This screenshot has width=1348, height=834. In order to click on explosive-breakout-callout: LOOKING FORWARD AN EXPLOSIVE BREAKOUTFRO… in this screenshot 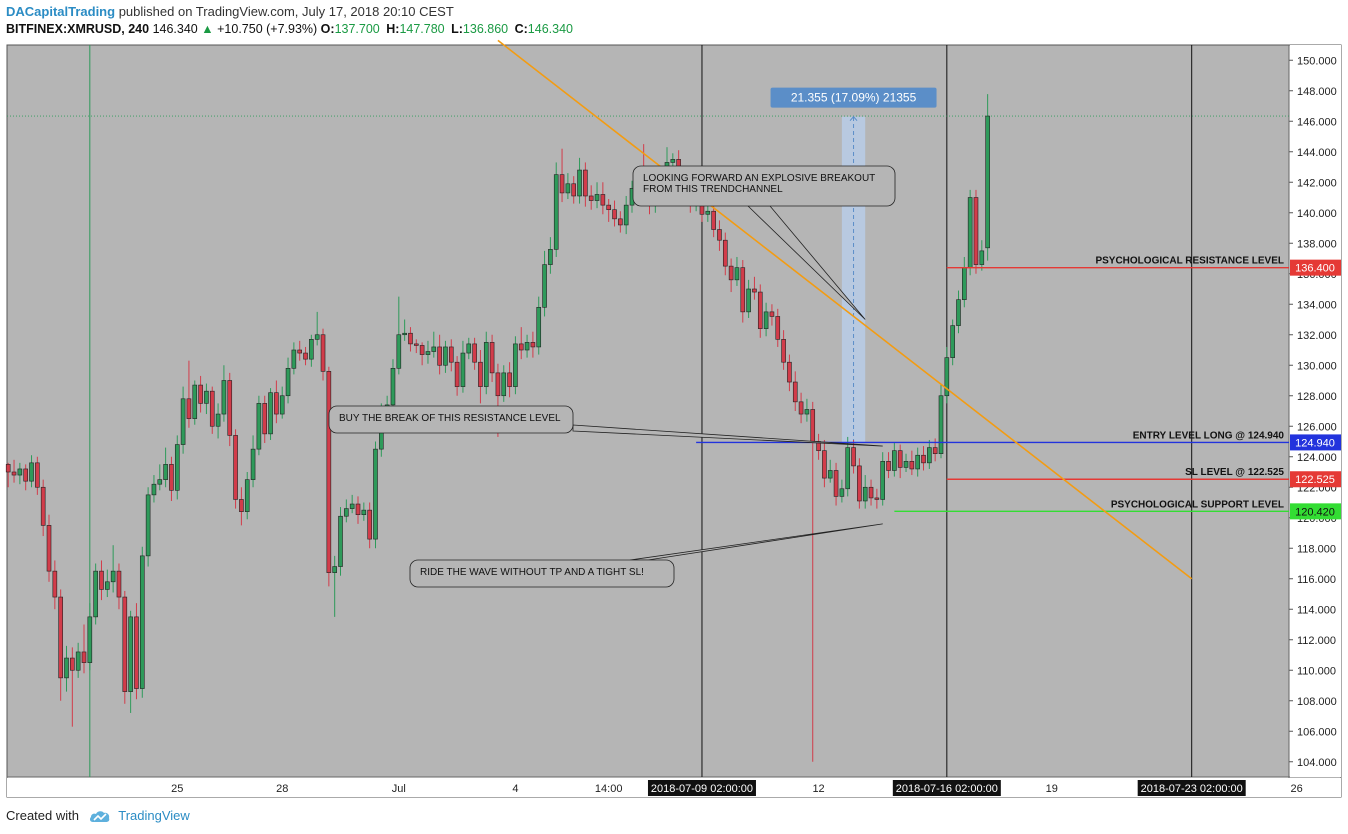, I will do `click(764, 242)`.